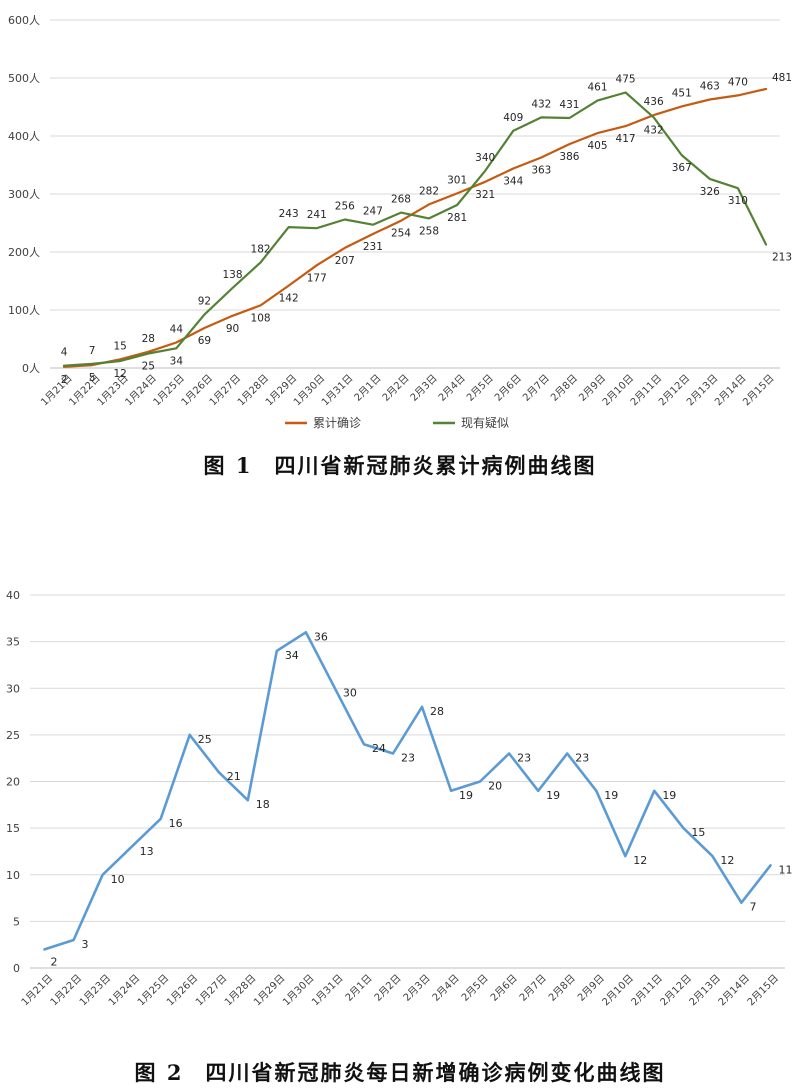 This screenshot has height=1092, width=800. I want to click on data-label: 301, so click(457, 180).